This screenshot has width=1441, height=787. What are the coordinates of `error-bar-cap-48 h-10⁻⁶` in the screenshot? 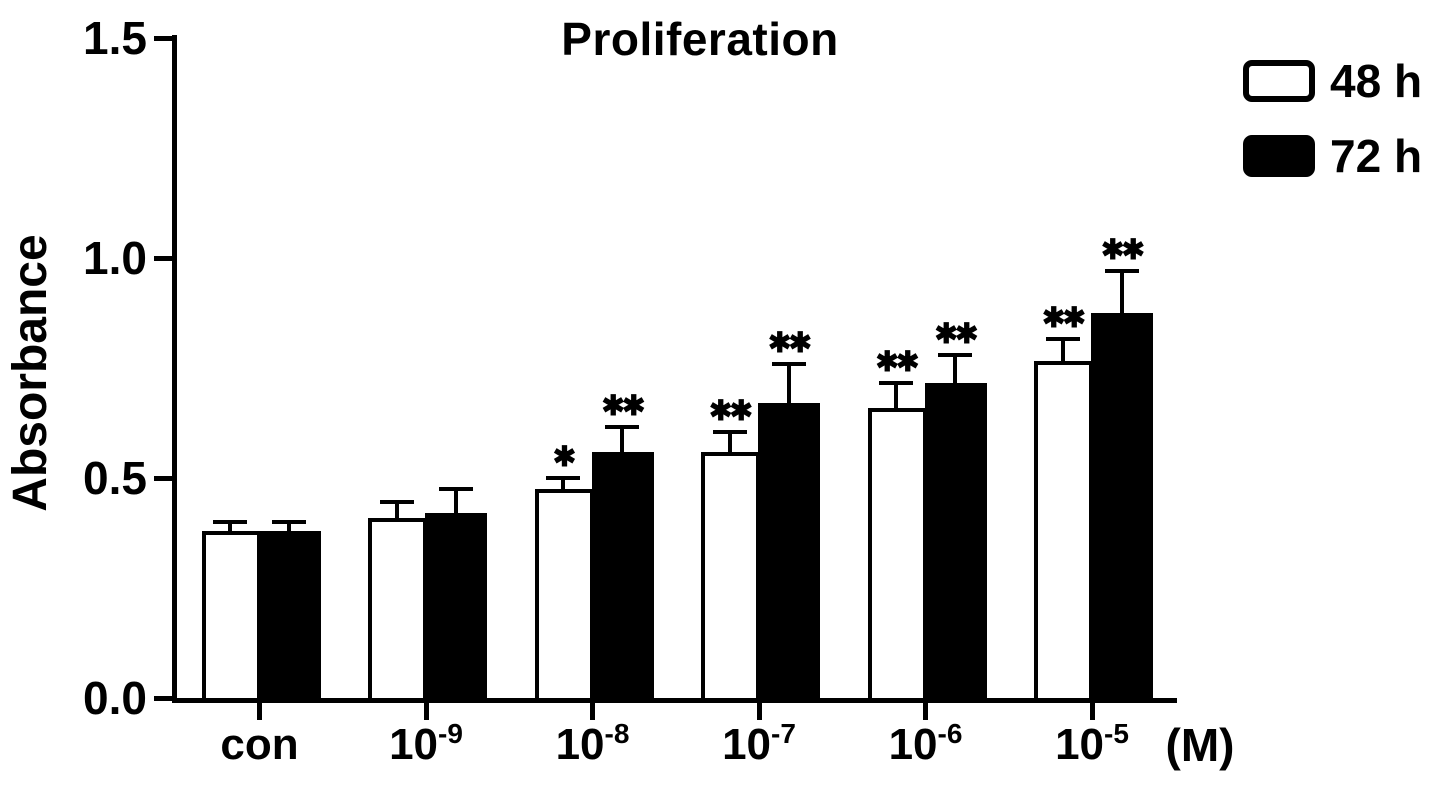 It's located at (896, 383).